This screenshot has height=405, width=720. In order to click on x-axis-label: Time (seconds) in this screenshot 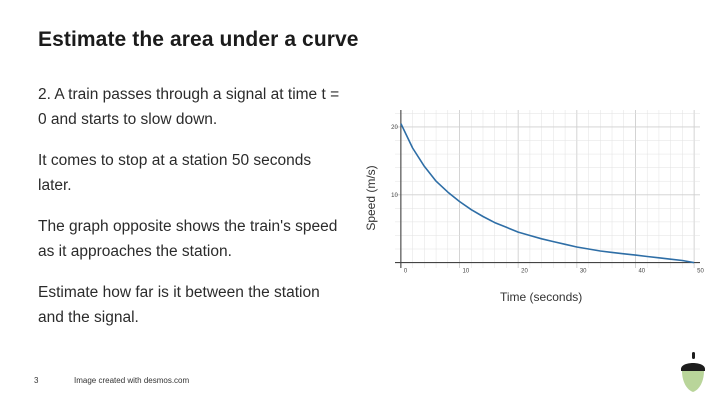, I will do `click(541, 297)`.